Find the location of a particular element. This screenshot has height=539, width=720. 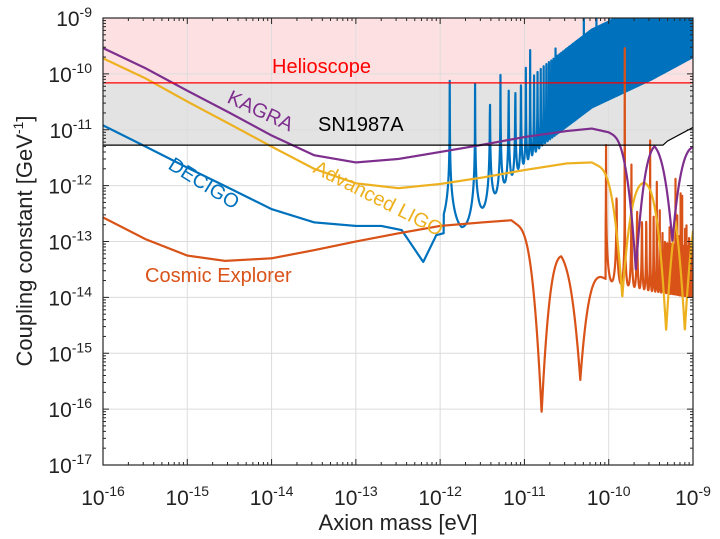

y-tick-label: 10-13 is located at coordinates (70, 241).